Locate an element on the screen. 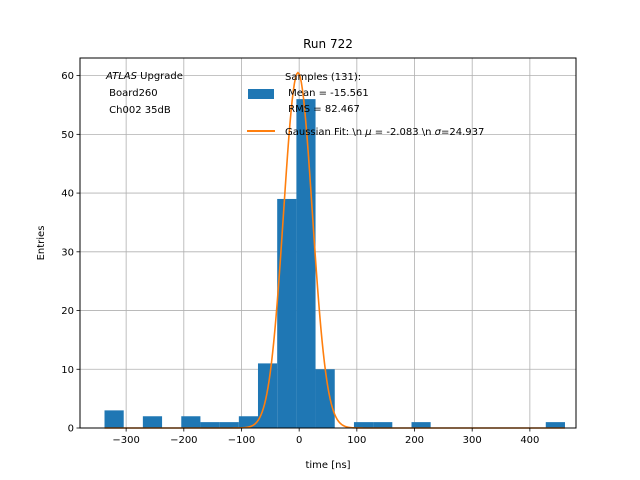 Image resolution: width=640 pixels, height=480 pixels. upgrade-label: Upgrade is located at coordinates (160, 76).